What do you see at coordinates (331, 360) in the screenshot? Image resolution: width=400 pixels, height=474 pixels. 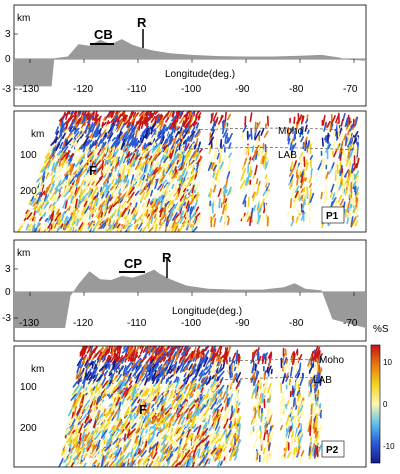 I see `label-moho-p2: Moho` at bounding box center [331, 360].